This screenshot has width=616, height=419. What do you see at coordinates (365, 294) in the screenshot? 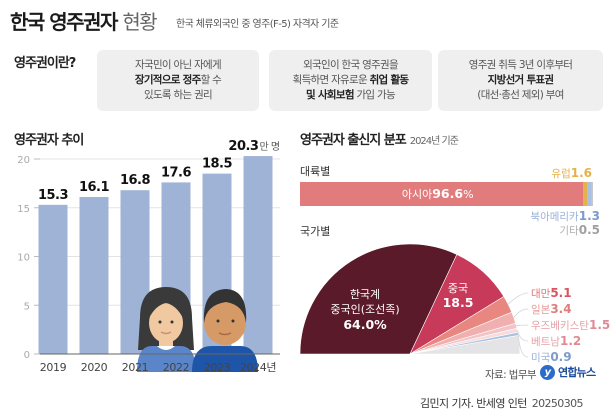
I see `slice-label-name-1: 한국계` at bounding box center [365, 294].